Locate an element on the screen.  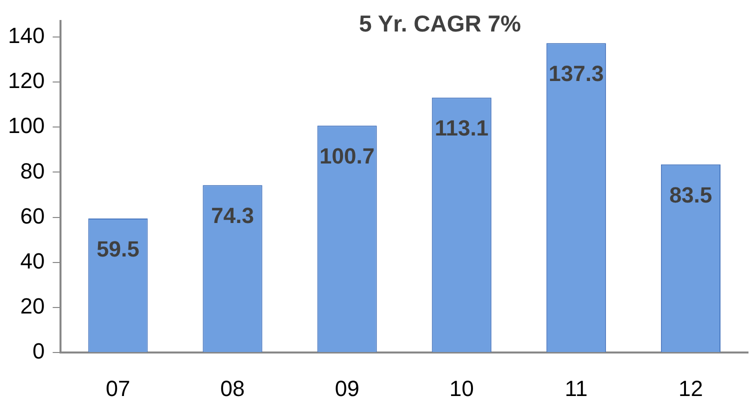
y-tick-label: 140 is located at coordinates (26, 35).